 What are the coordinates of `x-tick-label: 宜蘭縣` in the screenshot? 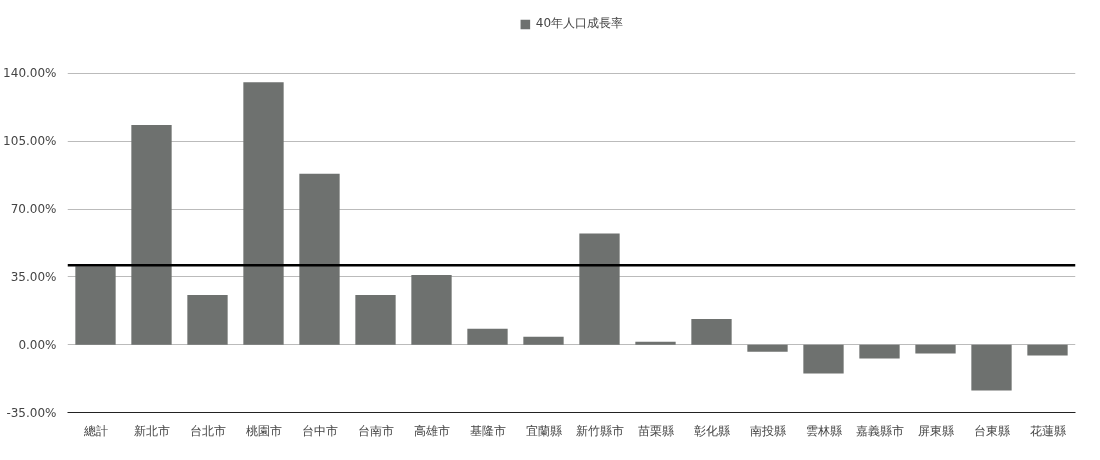 It's located at (543, 430).